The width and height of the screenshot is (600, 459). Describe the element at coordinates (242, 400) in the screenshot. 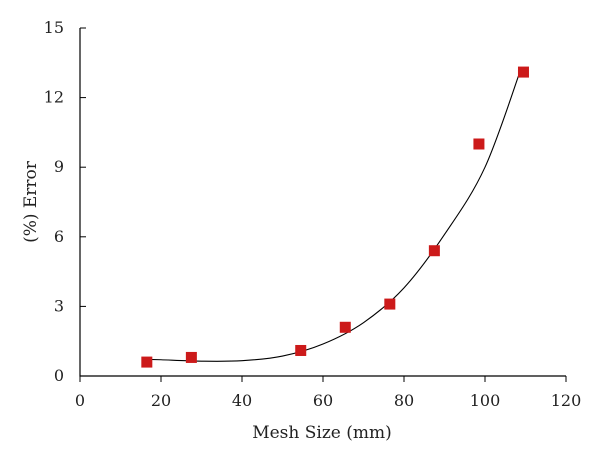

I see `x-tick-label: 40` at that location.